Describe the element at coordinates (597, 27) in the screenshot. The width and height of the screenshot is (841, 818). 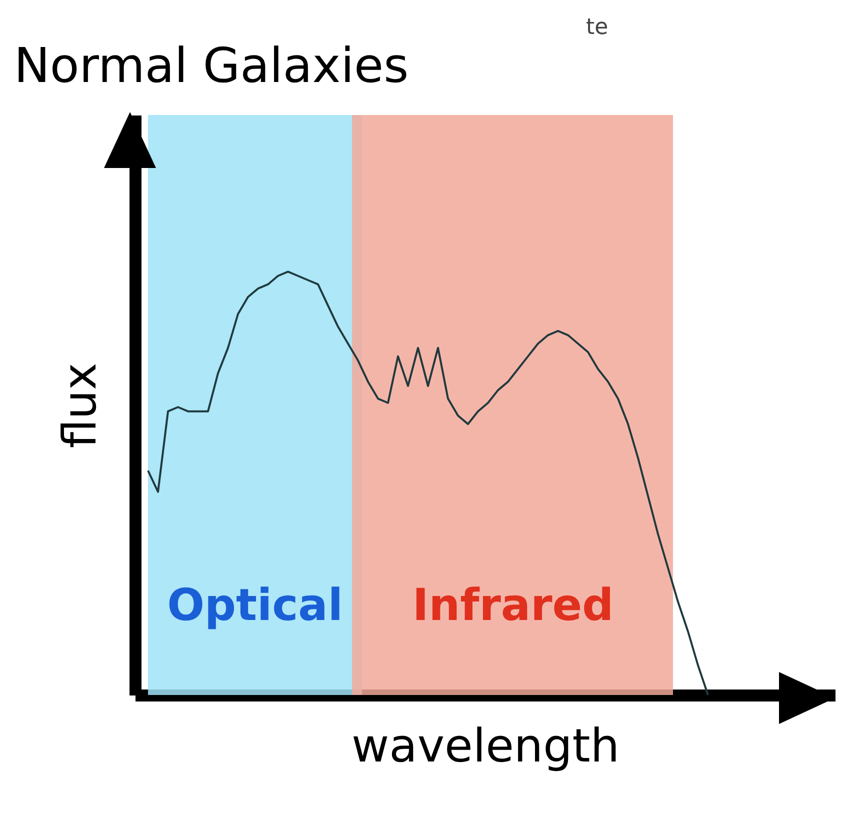
I see `text: te` at that location.